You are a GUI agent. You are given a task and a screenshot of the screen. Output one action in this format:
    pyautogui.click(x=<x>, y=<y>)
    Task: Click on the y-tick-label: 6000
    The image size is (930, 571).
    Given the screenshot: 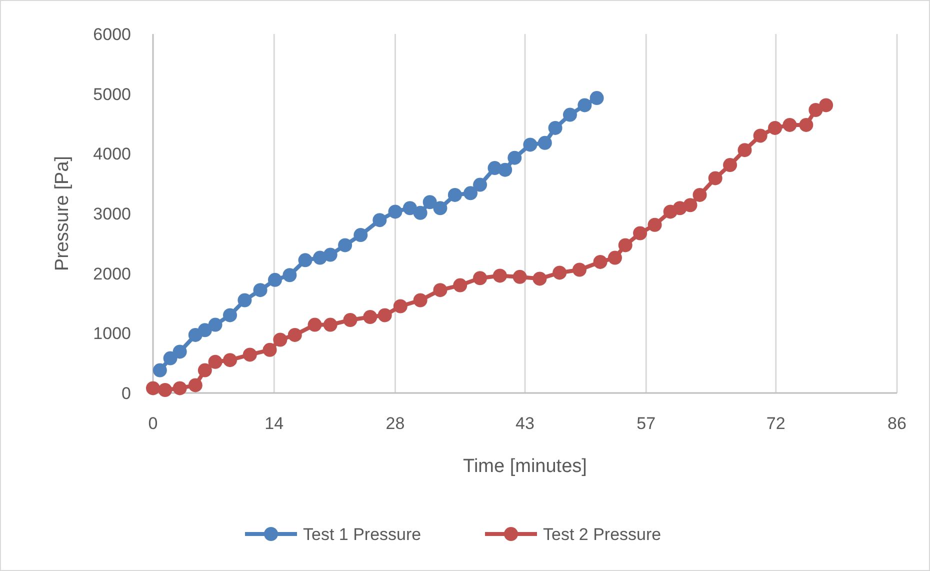 What is the action you would take?
    pyautogui.click(x=112, y=34)
    